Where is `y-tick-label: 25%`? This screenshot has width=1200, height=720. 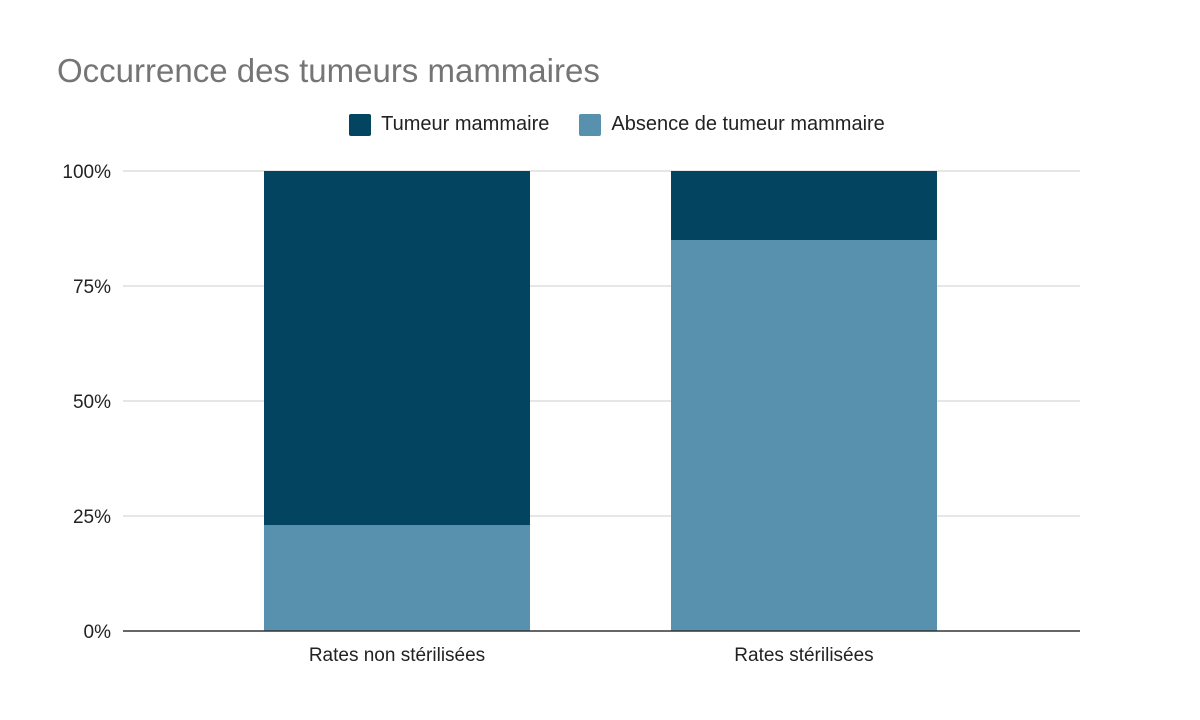
y-tick-label: 25% is located at coordinates (92, 517).